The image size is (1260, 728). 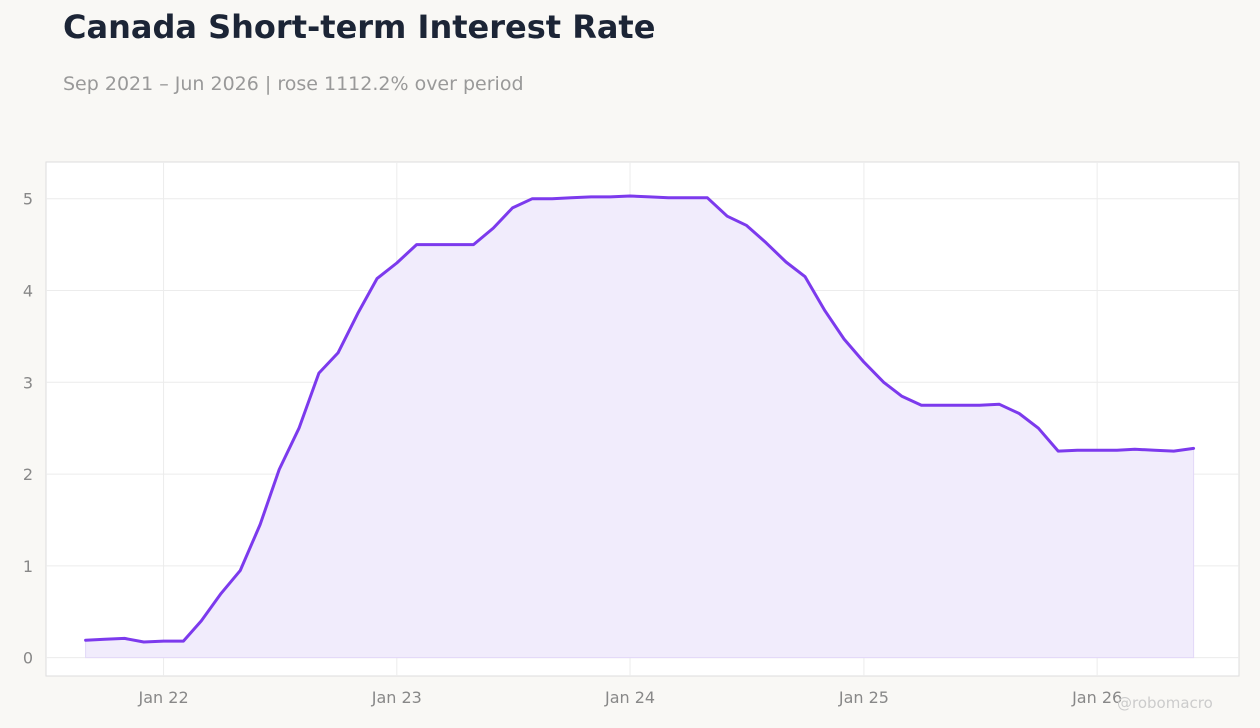 I want to click on x-tick-label: Jan 25, so click(x=863, y=697).